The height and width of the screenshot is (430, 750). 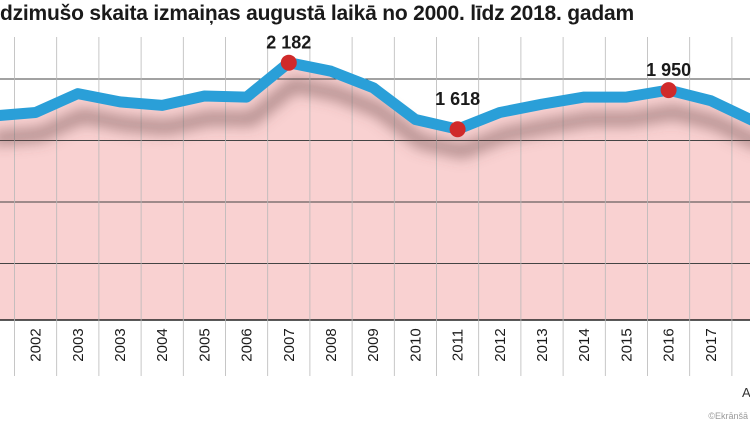 I want to click on x-tick-label: 2005, so click(x=204, y=344).